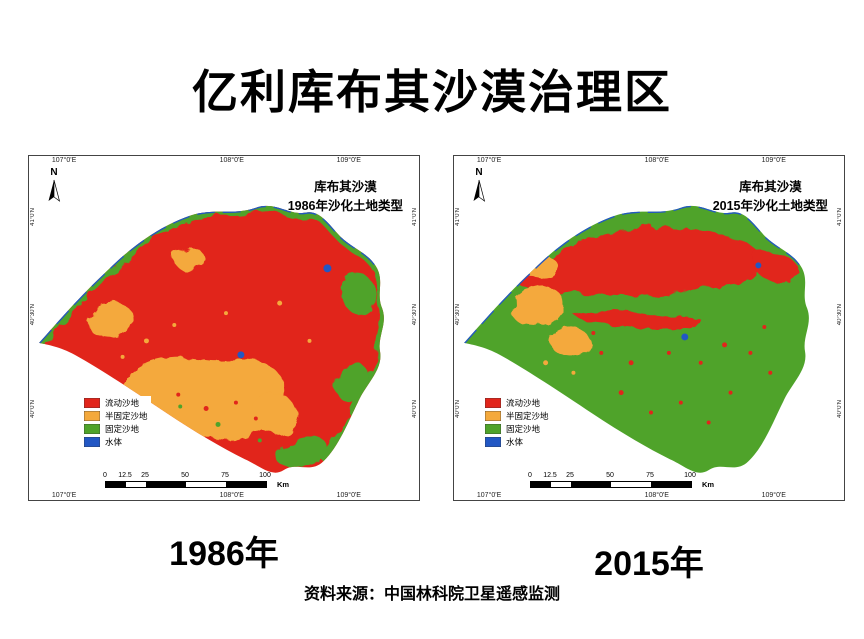 The image size is (864, 639). I want to click on map-title-line2: 1986年沙化土地类型, so click(345, 206).